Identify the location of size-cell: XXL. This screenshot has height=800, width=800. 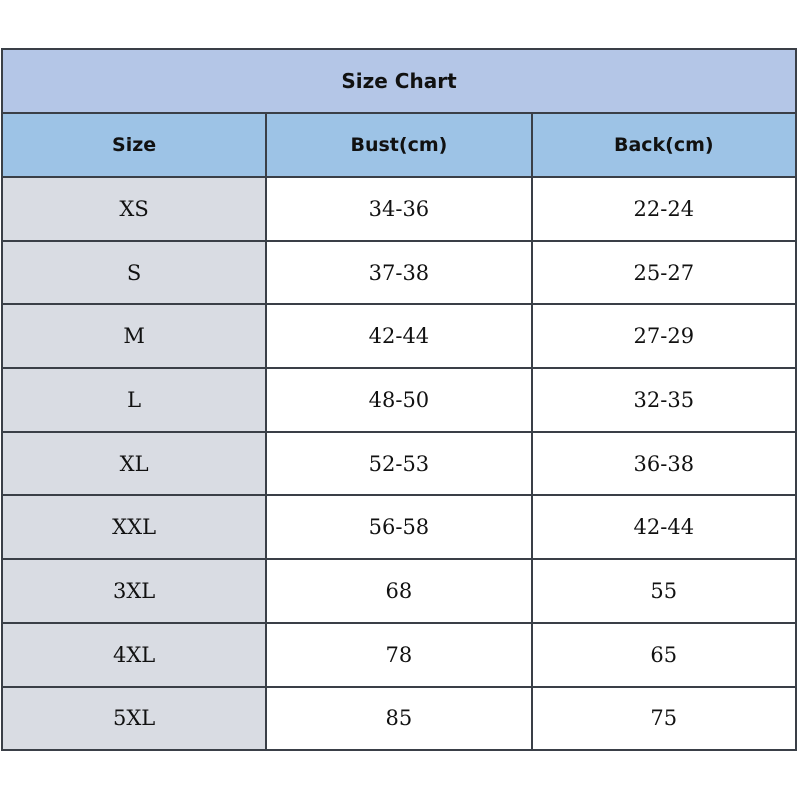
(134, 527).